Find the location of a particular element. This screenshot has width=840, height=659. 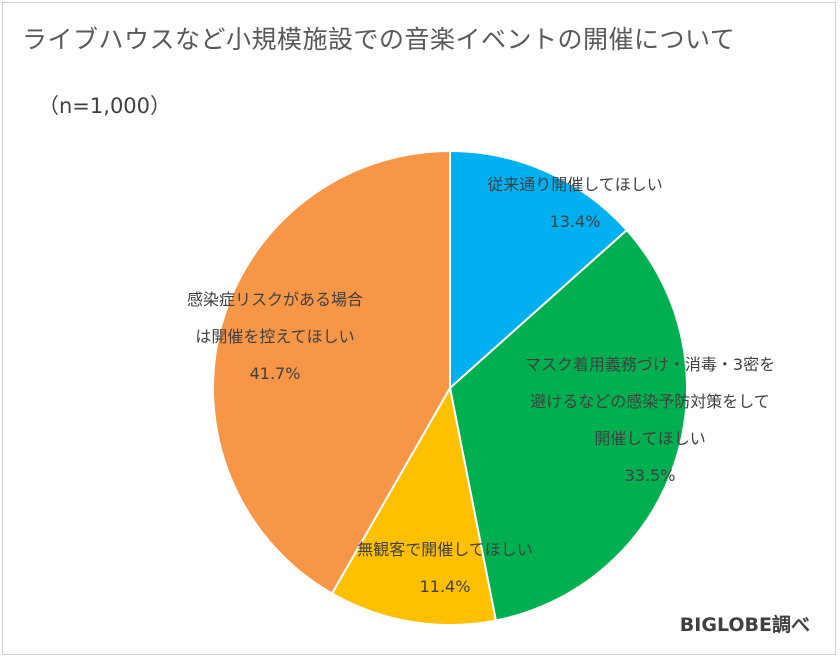

slice-category-label: 感染症リスクがある場合 is located at coordinates (275, 299).